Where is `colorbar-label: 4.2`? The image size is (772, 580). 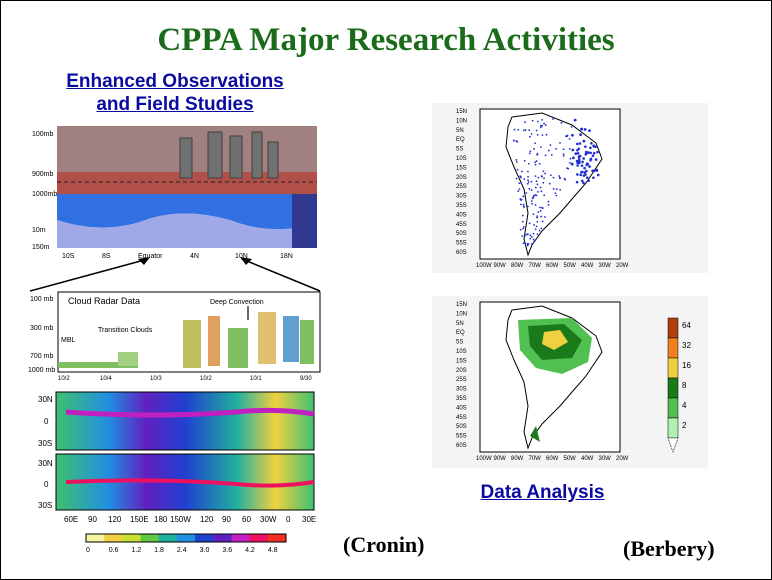
colorbar-label: 4.2 is located at coordinates (250, 550).